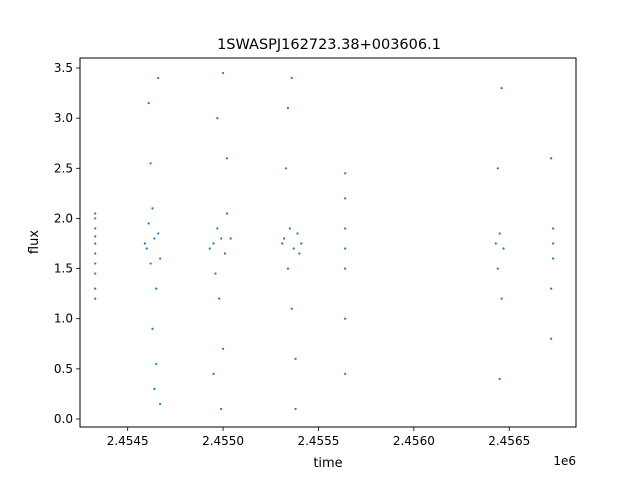 Image resolution: width=640 pixels, height=480 pixels. I want to click on y-axis-label: flux, so click(34, 242).